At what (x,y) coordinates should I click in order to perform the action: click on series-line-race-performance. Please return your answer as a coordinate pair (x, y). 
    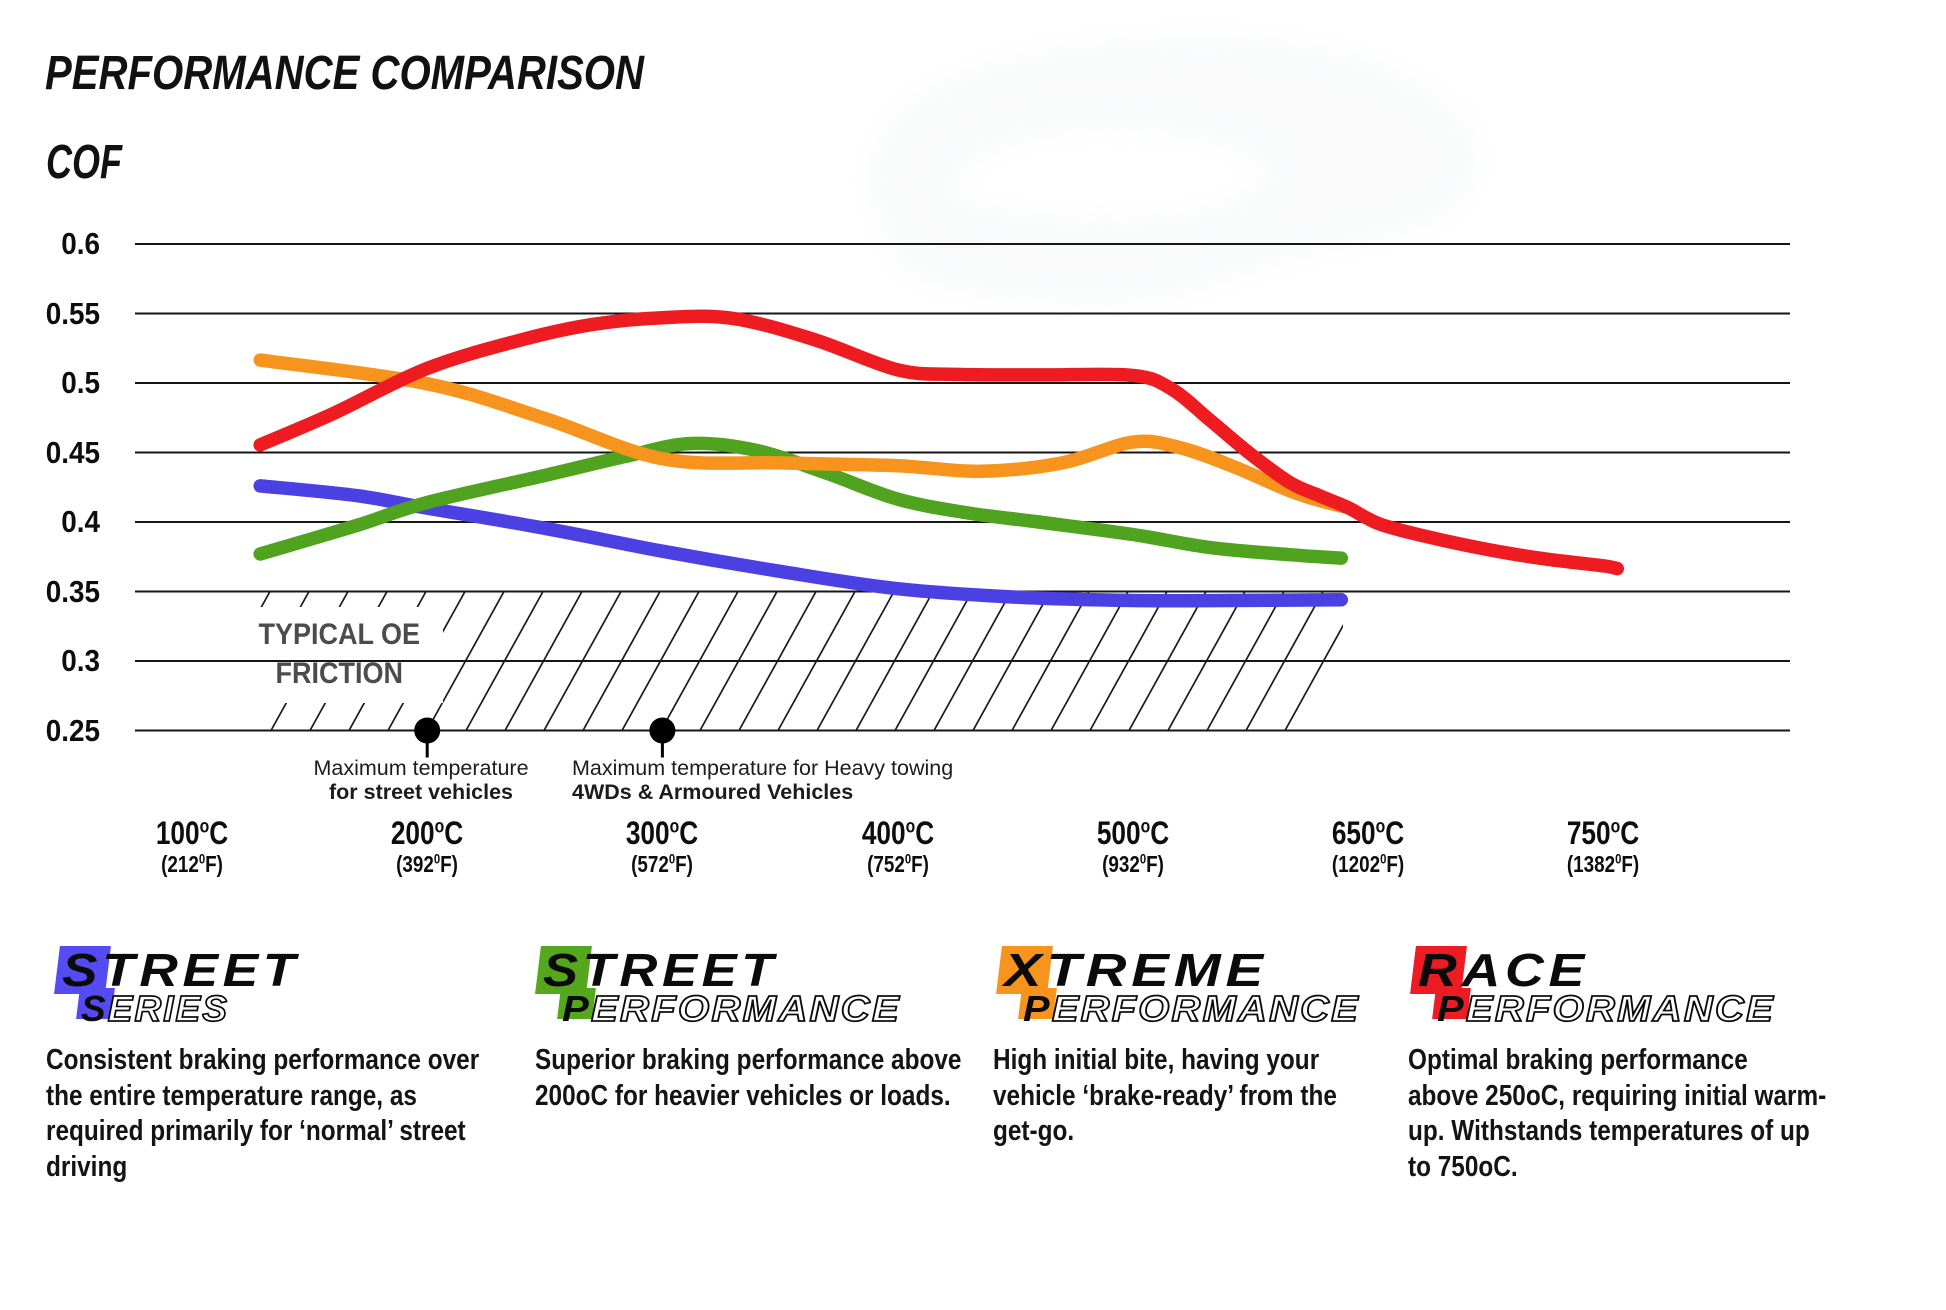
    Looking at the image, I should click on (939, 442).